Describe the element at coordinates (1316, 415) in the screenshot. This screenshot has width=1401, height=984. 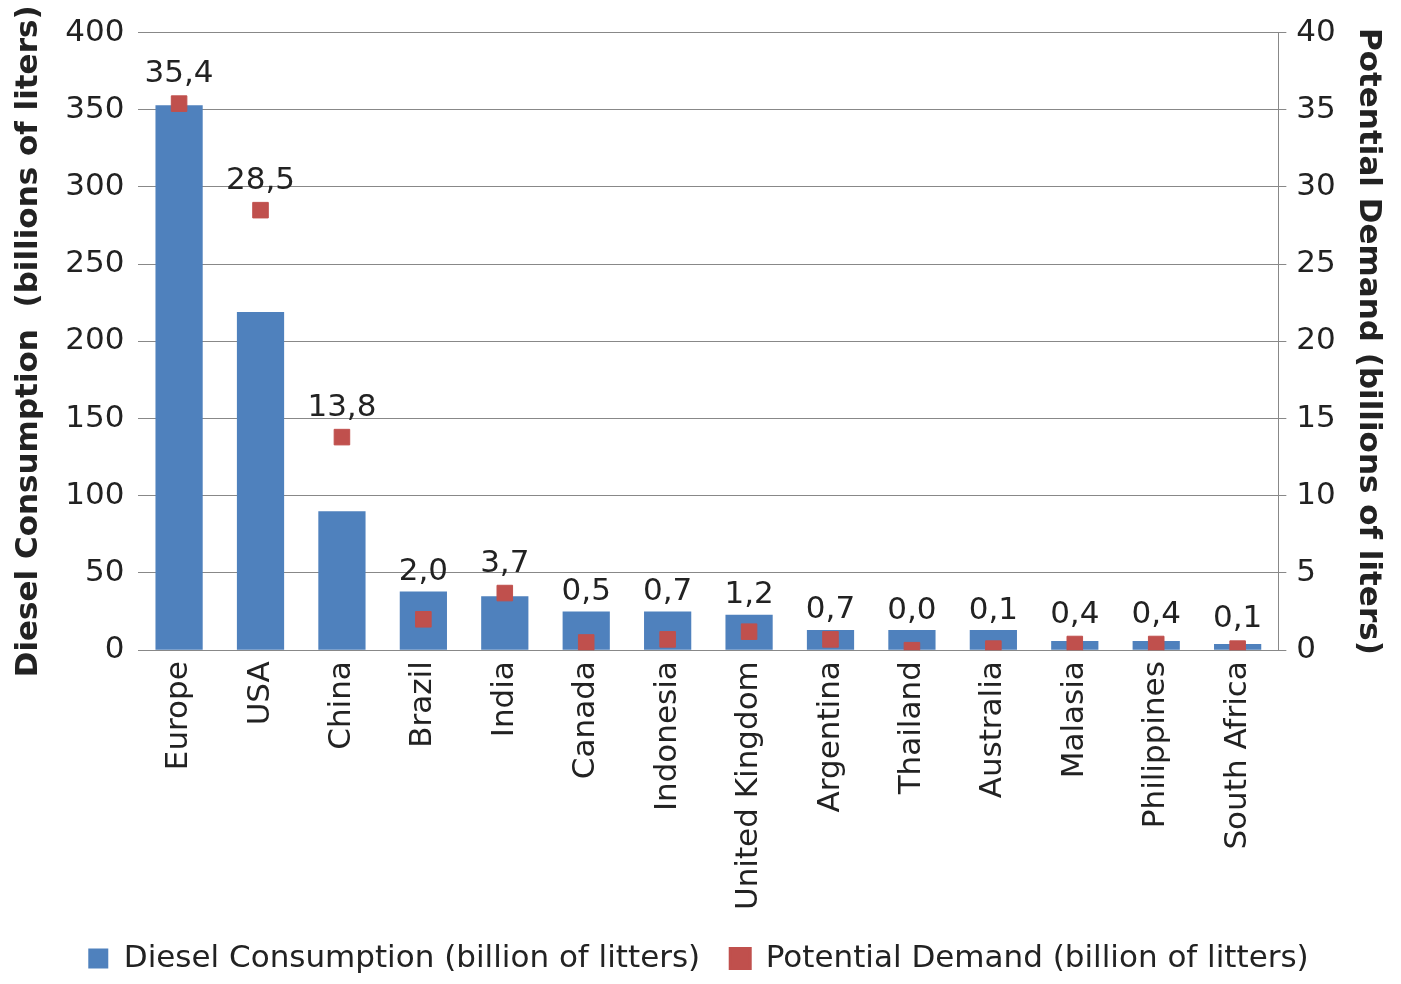
I see `y2-tick-label: 15` at that location.